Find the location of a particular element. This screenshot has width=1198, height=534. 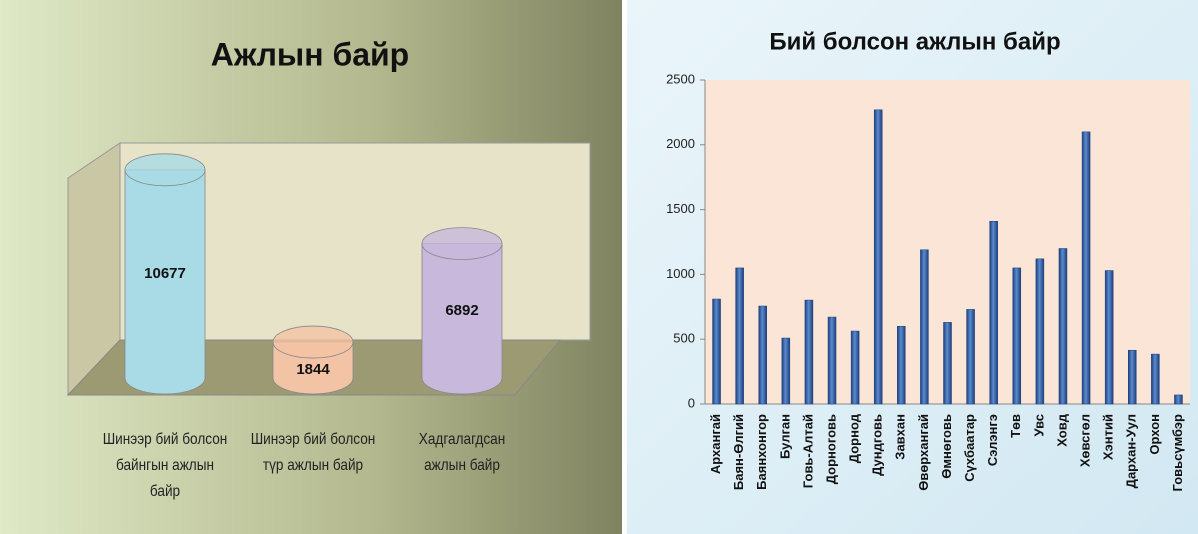

x-tick-label: Говь-Алтай is located at coordinates (807, 451).